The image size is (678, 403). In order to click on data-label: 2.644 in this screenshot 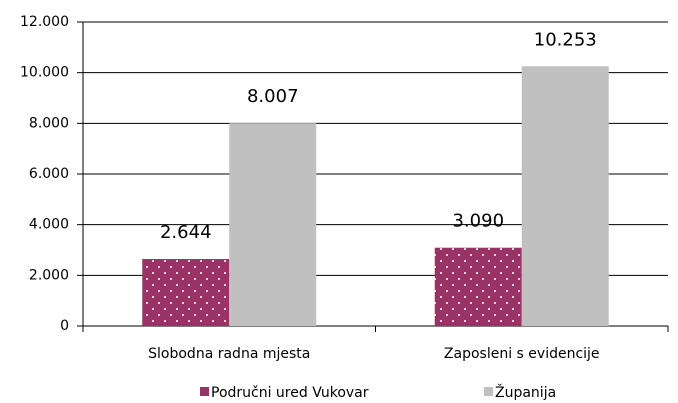, I will do `click(186, 232)`.